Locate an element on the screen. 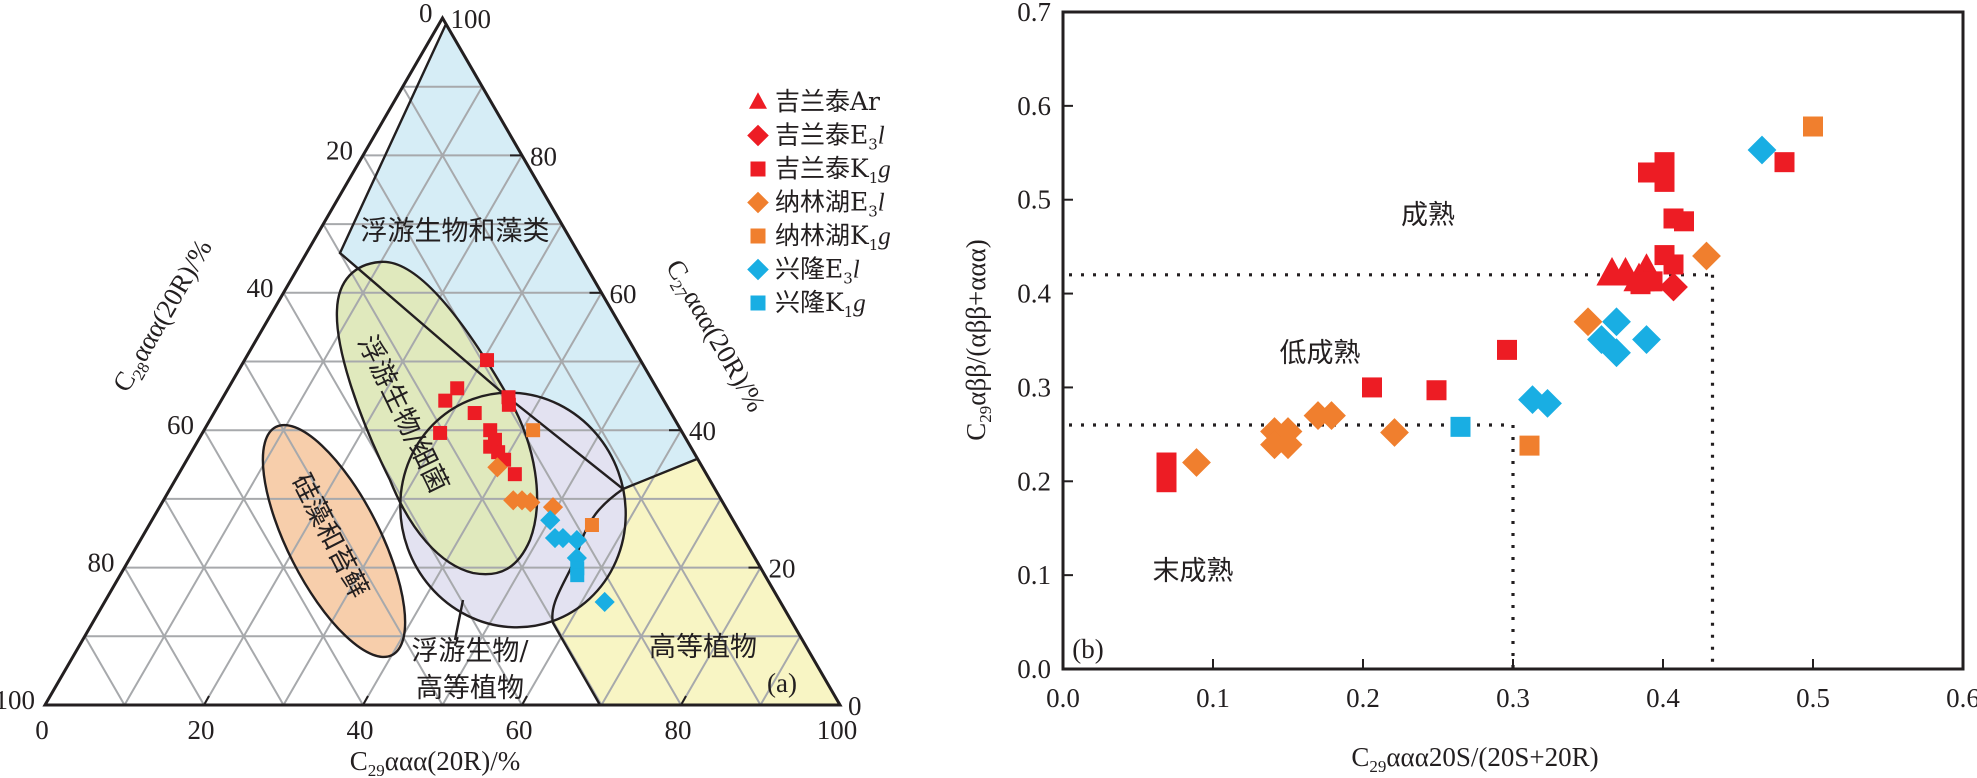 This screenshot has width=1977, height=778. x-tick-label: 0.0 is located at coordinates (1063, 698).